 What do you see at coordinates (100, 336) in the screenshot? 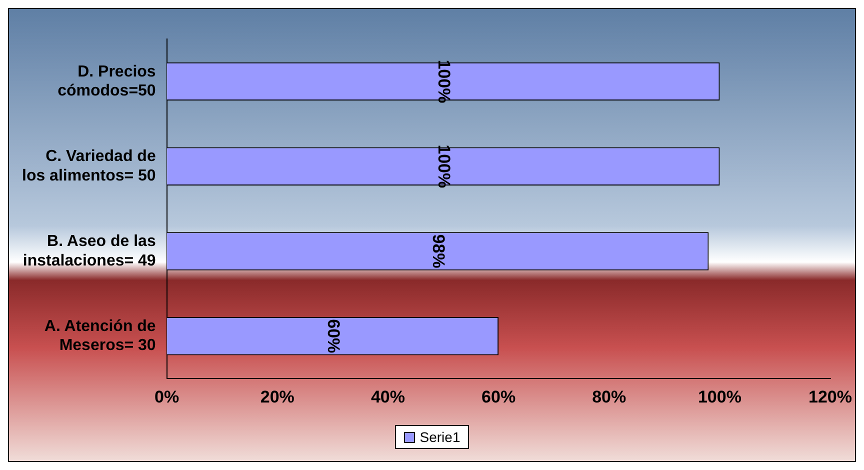
I see `y-tick-label: A. Atención de Meseros= 30` at bounding box center [100, 336].